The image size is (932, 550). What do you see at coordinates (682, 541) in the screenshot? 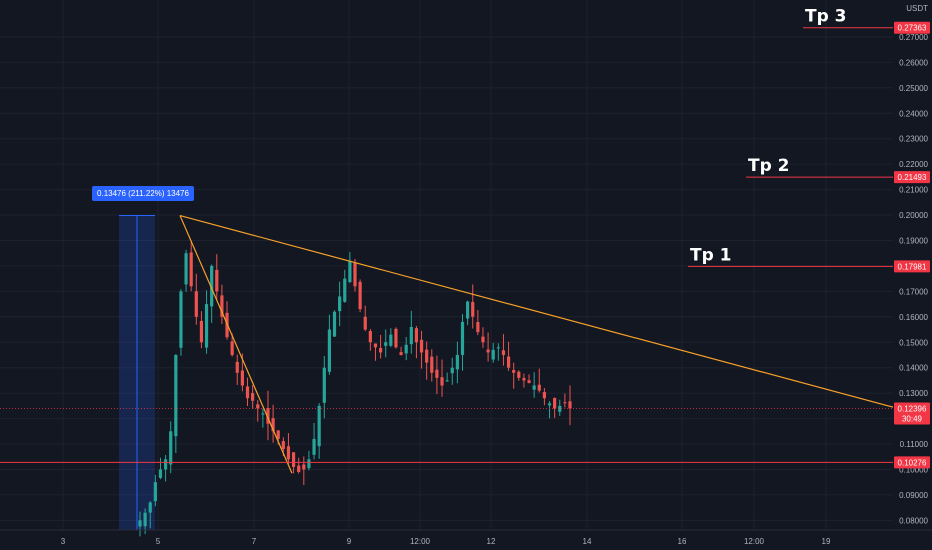
I see `time-tick-label: 16` at bounding box center [682, 541].